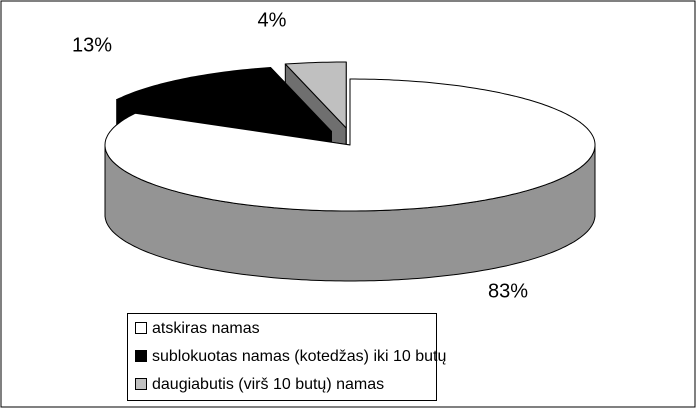  I want to click on legend-label: sublokuotas namas (kotedžas) iki 10 butų, so click(299, 356).